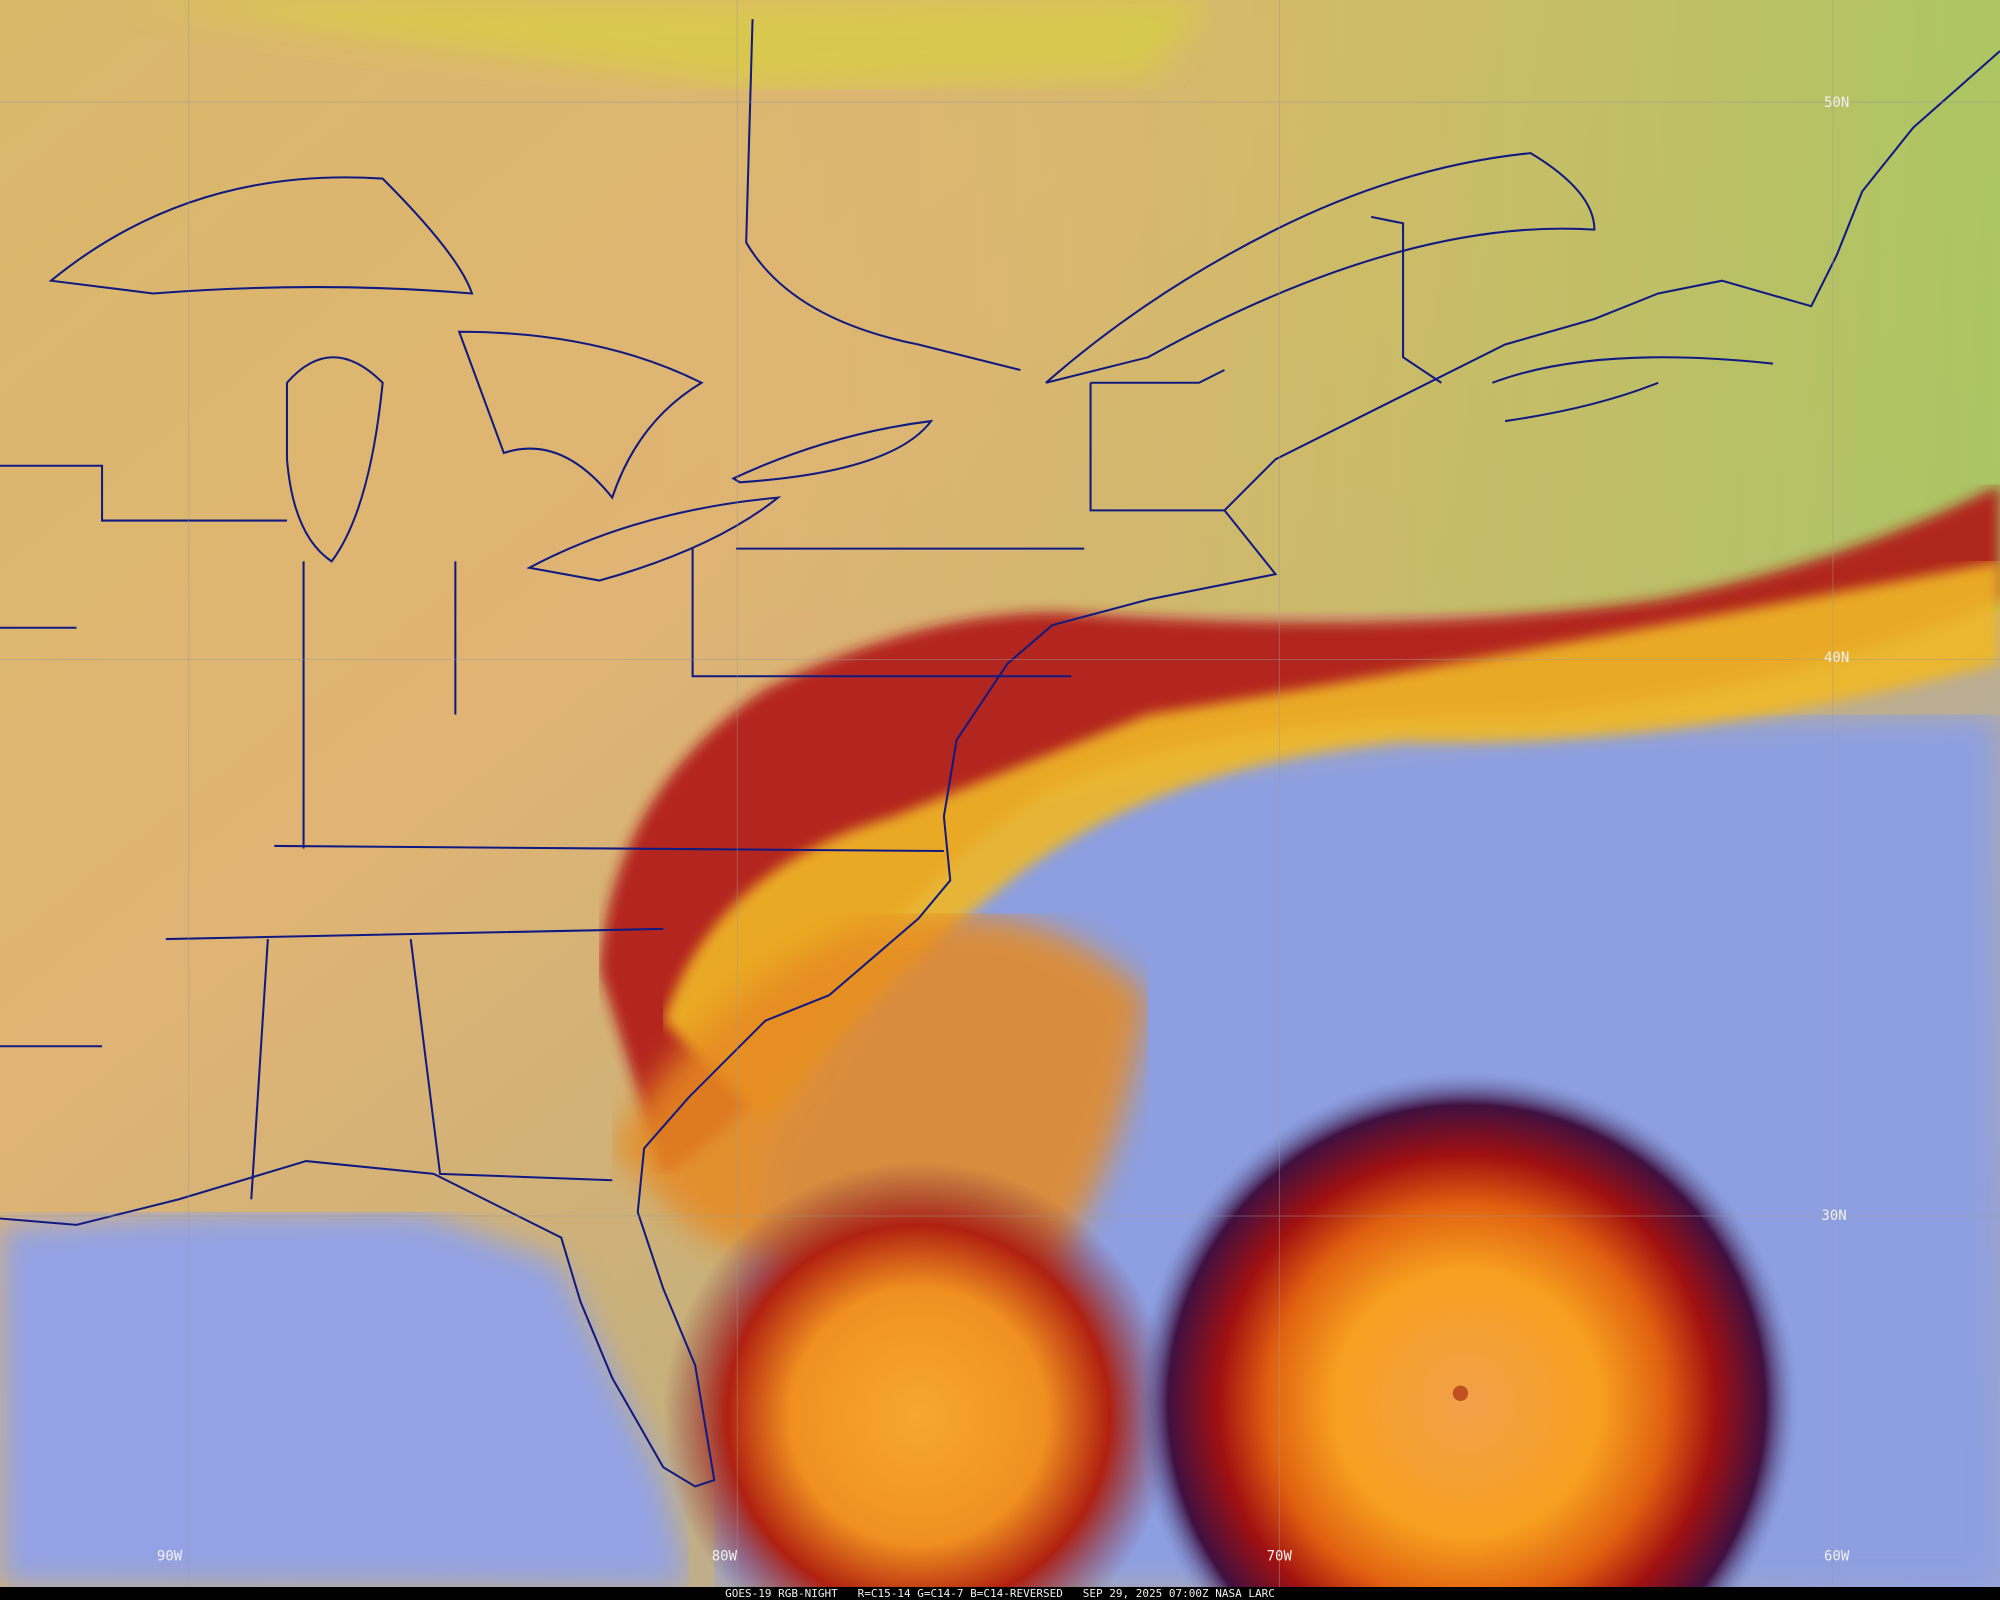 The image size is (2000, 1600). What do you see at coordinates (1280, 1556) in the screenshot?
I see `lon-label: 70W` at bounding box center [1280, 1556].